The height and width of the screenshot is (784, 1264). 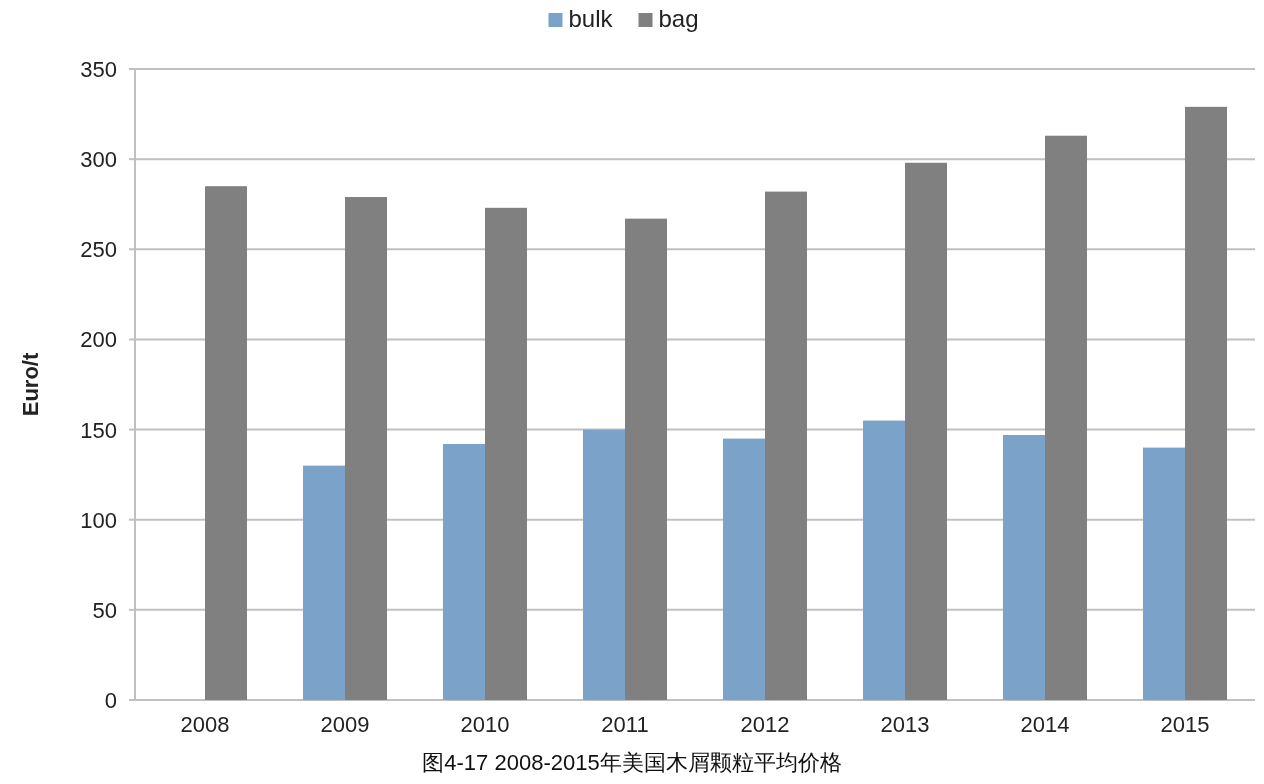 What do you see at coordinates (485, 724) in the screenshot?
I see `x-tick-label: 2010` at bounding box center [485, 724].